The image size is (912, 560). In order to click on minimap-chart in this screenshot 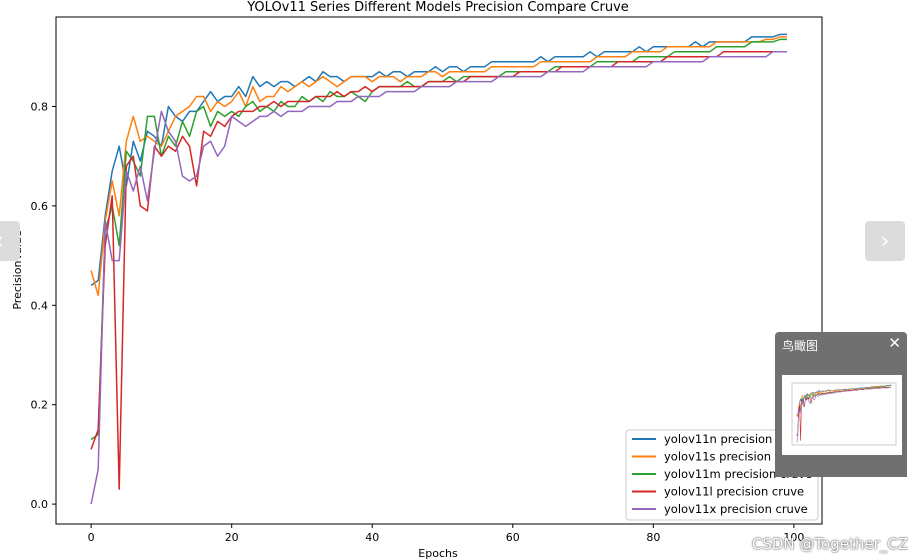, I will do `click(844, 414)`.